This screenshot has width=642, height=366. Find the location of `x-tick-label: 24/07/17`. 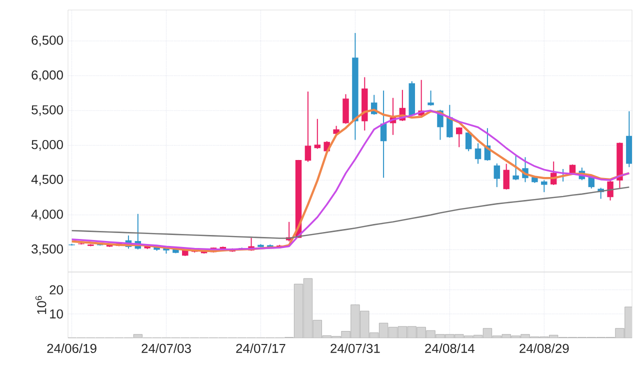

x-tick-label: 24/07/17 is located at coordinates (261, 349).